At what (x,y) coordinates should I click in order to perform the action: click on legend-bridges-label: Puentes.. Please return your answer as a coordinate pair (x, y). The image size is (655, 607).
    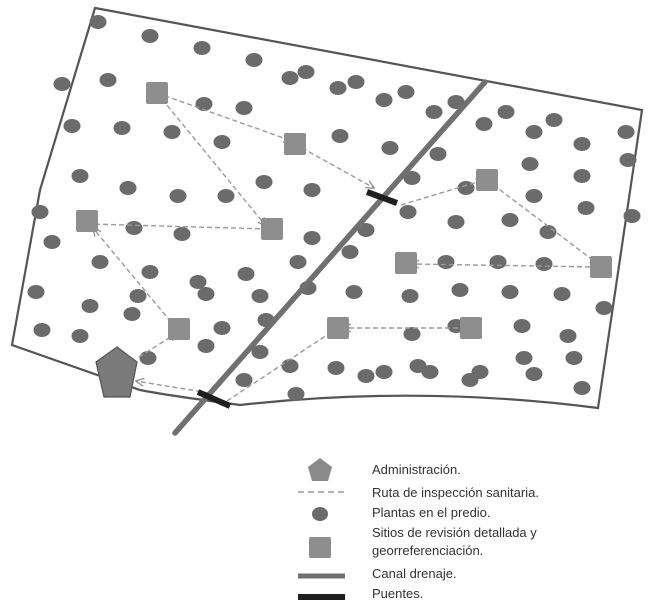
    Looking at the image, I should click on (397, 593).